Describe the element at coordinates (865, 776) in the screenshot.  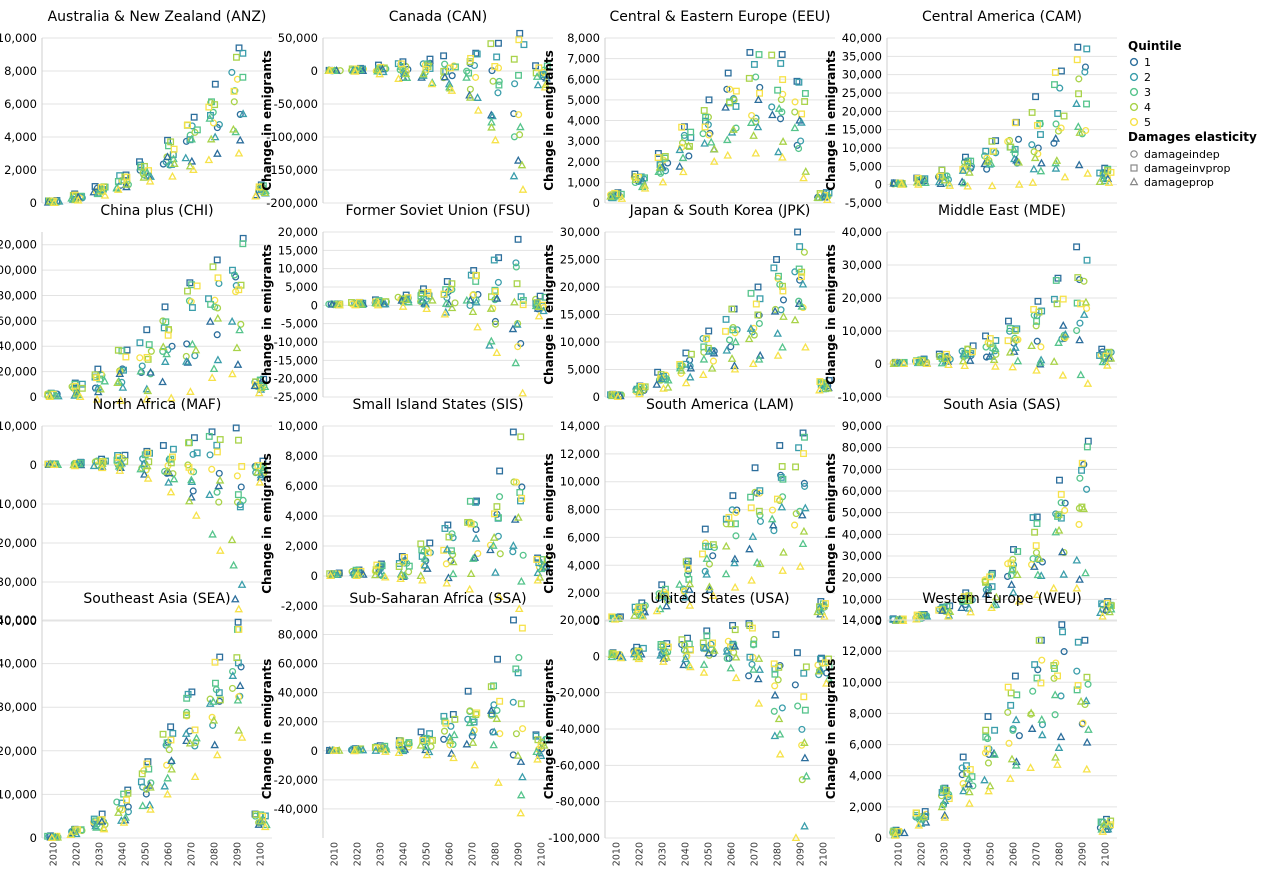
I see `y-tick-label: 4,000` at that location.